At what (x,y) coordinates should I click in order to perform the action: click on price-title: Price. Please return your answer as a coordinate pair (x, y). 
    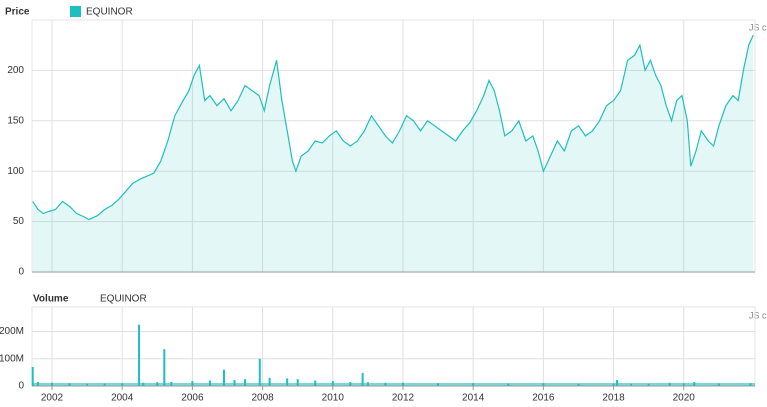
    Looking at the image, I should click on (17, 12).